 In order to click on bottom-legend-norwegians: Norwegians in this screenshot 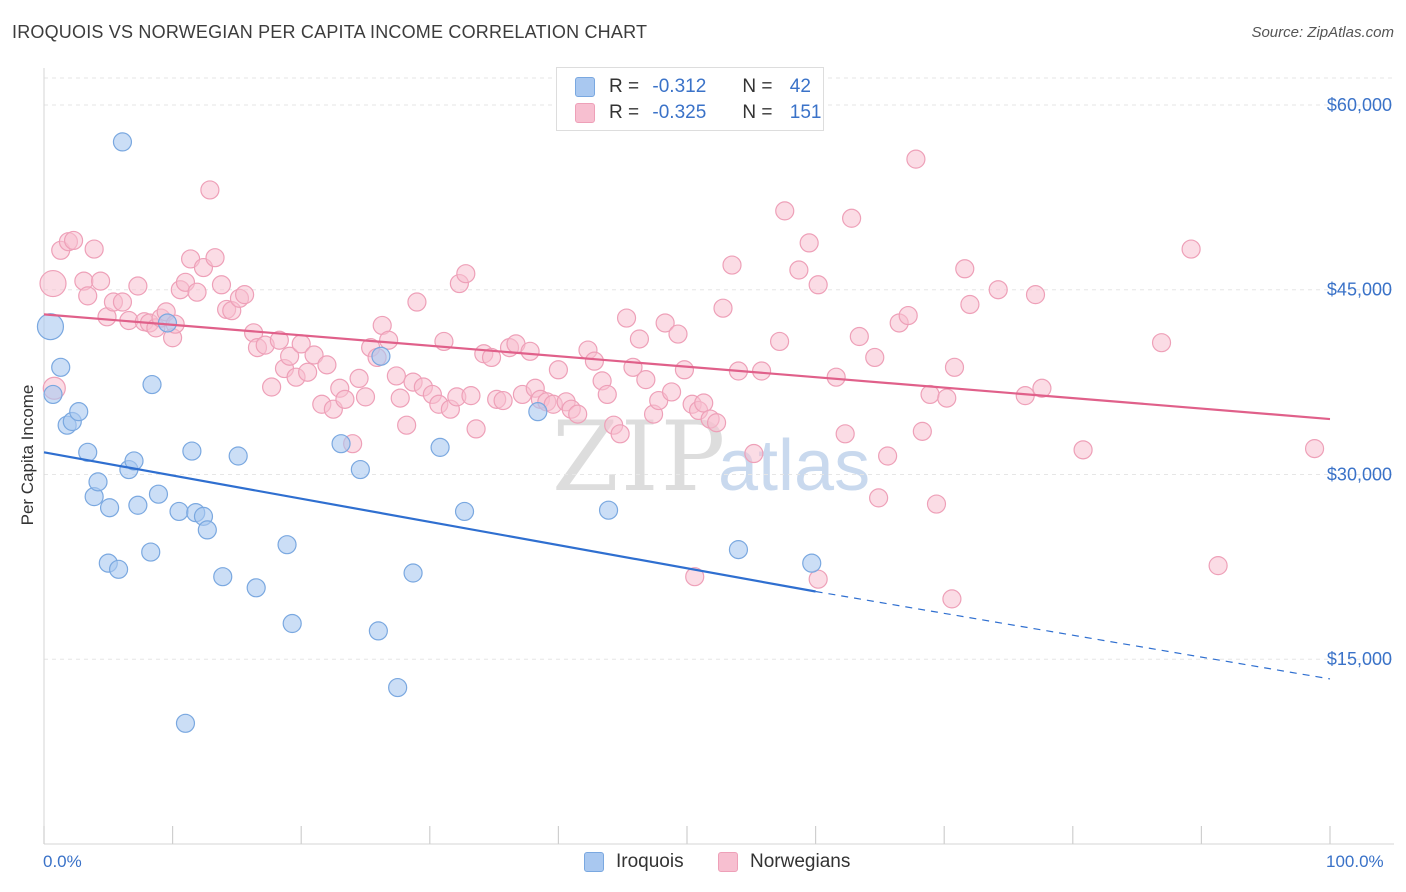, I will do `click(784, 862)`.